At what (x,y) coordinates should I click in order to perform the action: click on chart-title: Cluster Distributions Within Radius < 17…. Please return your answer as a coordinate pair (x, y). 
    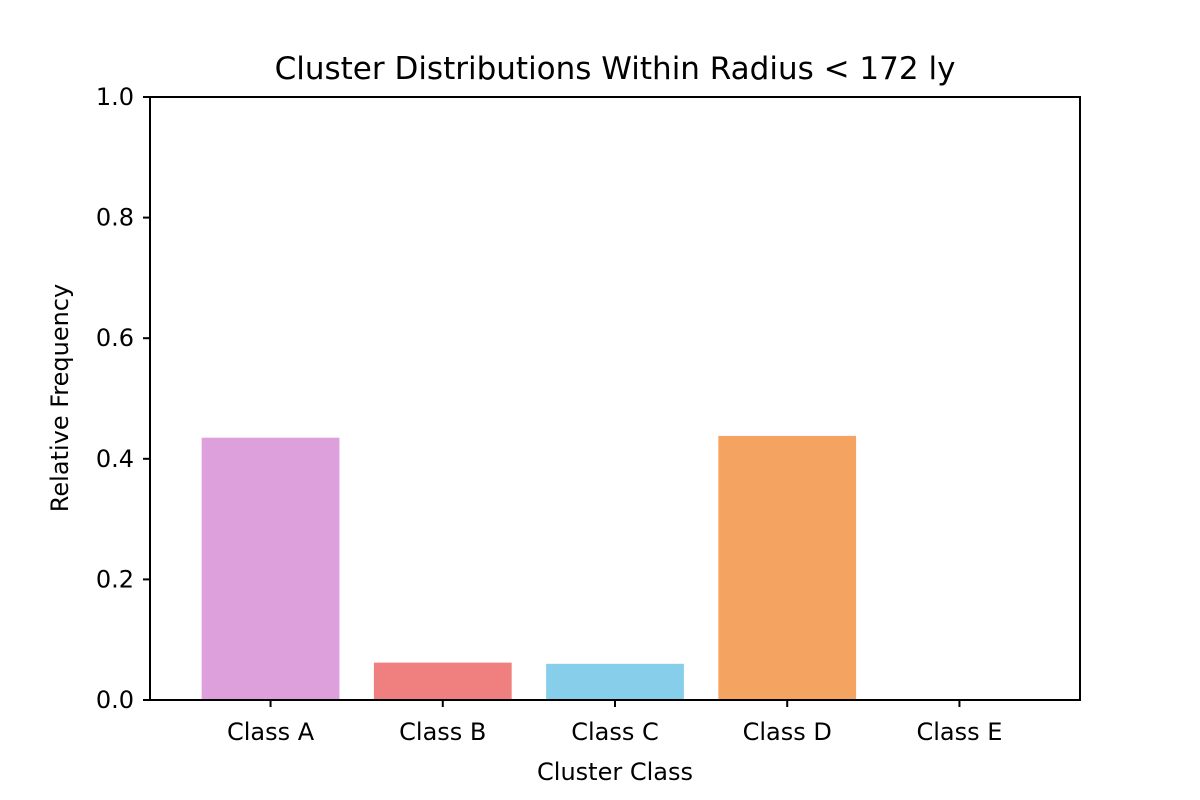
    Looking at the image, I should click on (615, 69).